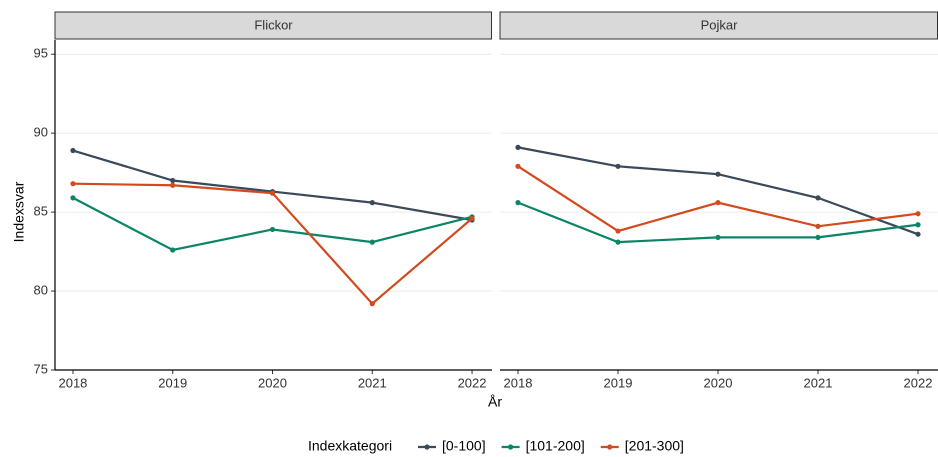 The image size is (938, 457). I want to click on y-tick-label: 80, so click(41, 289).